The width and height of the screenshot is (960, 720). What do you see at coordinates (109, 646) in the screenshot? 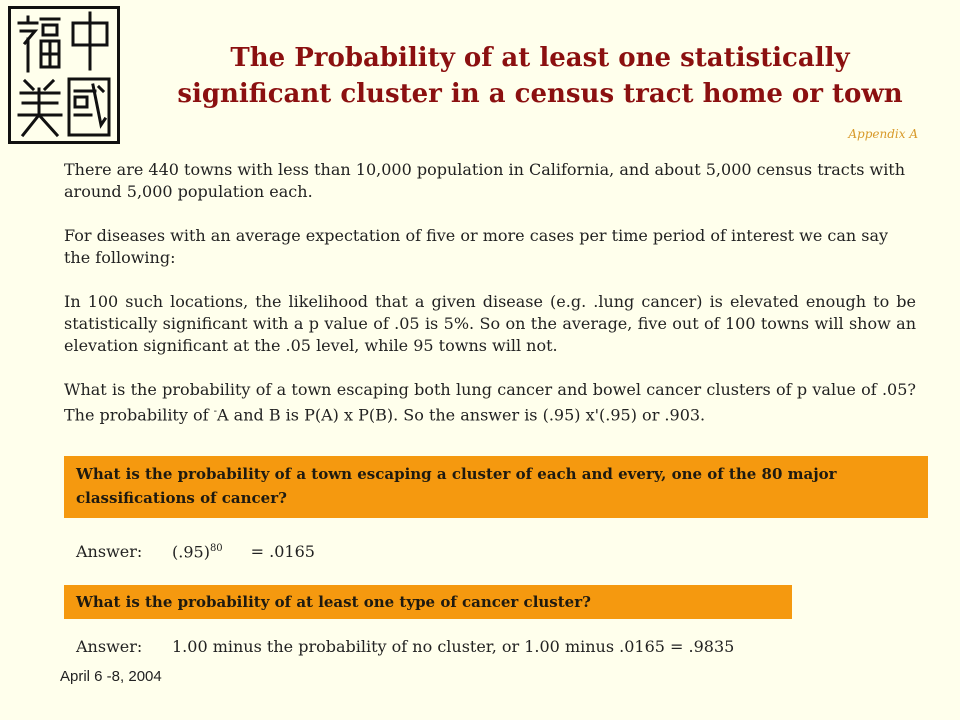
I see `answer-2-label: Answer:` at bounding box center [109, 646].